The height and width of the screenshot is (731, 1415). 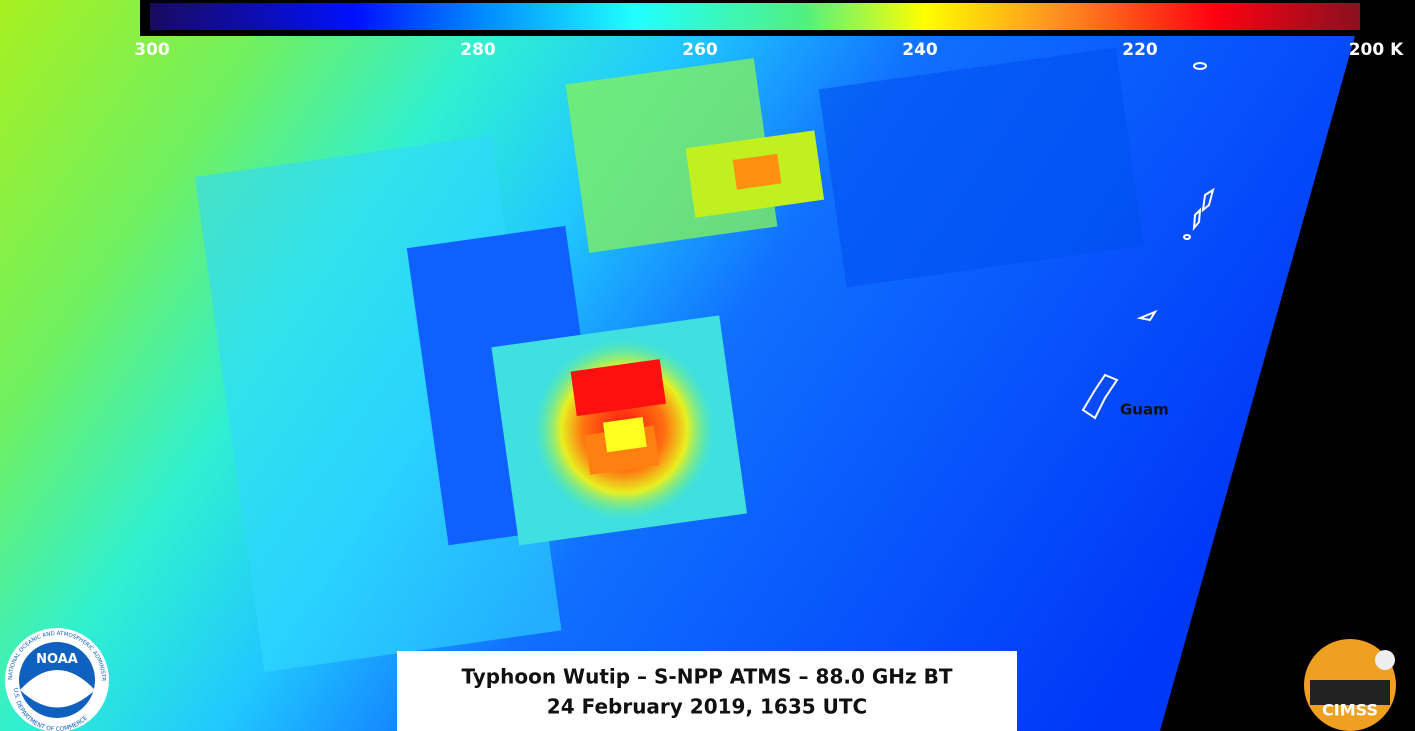 I want to click on logo-text: NOAA, so click(x=57, y=659).